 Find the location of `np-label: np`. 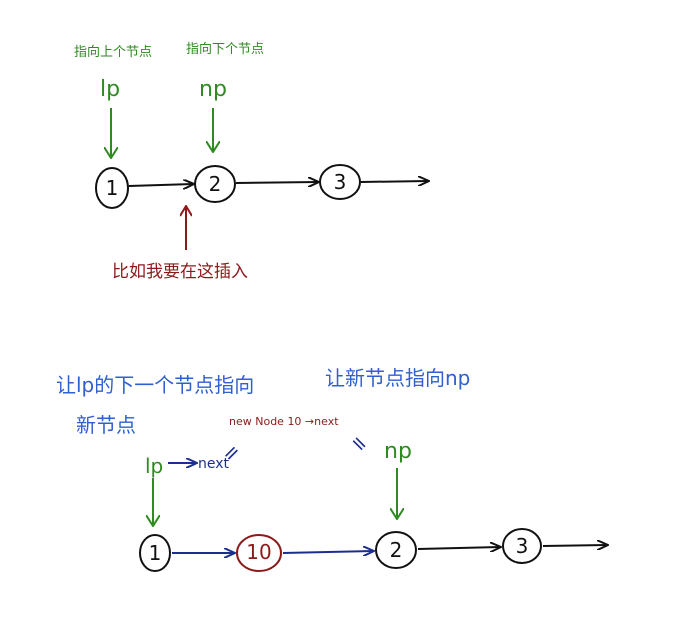

np-label: np is located at coordinates (213, 89).